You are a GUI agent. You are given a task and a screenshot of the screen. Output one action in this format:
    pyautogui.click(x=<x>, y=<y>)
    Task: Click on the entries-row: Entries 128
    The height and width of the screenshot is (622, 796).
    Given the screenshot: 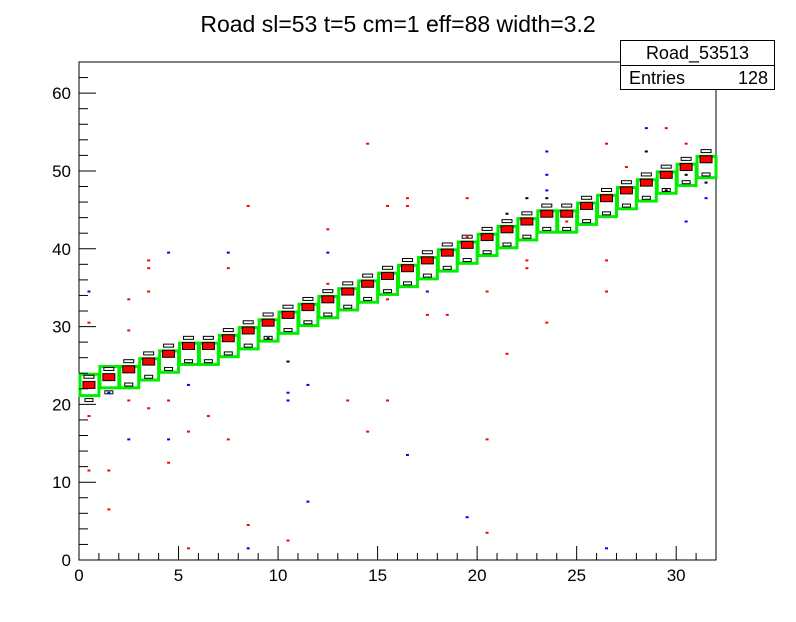 What is the action you would take?
    pyautogui.click(x=697, y=78)
    